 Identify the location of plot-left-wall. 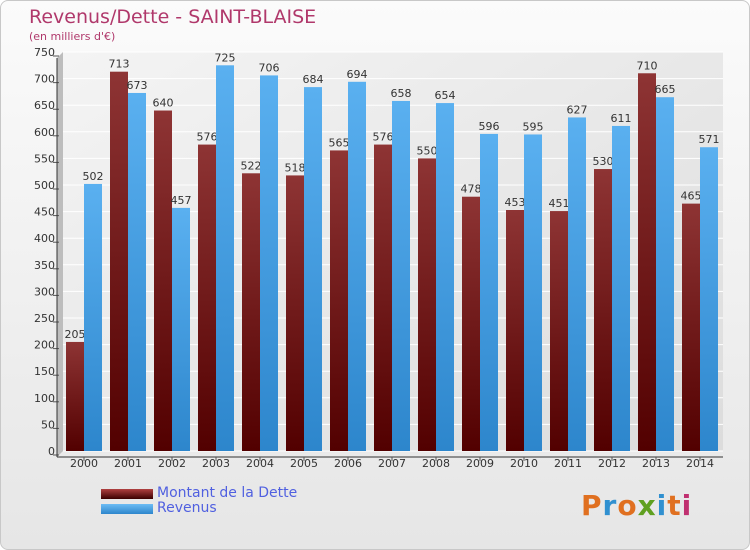
(60, 254).